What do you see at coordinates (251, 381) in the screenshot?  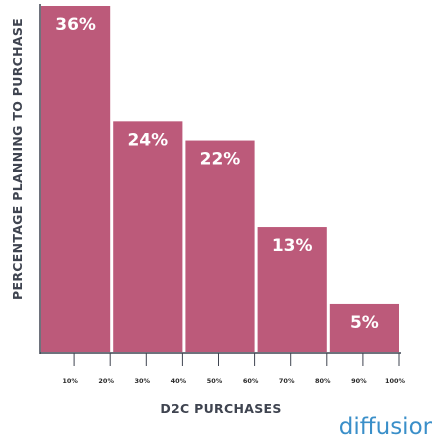 I see `x-tick-label-6: 60%` at bounding box center [251, 381].